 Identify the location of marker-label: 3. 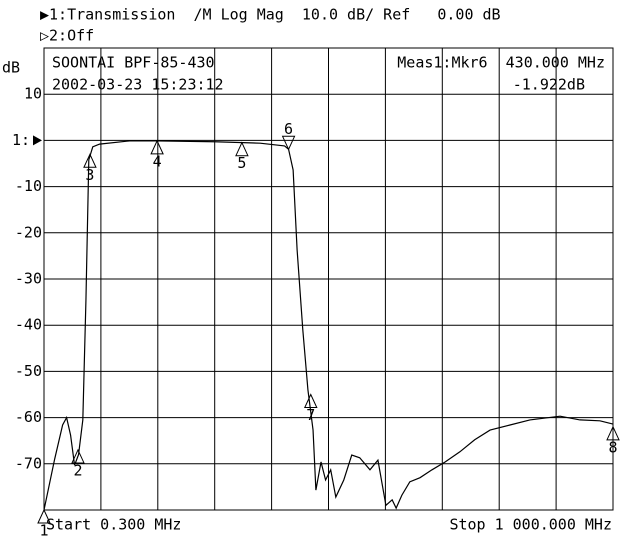
(89, 175).